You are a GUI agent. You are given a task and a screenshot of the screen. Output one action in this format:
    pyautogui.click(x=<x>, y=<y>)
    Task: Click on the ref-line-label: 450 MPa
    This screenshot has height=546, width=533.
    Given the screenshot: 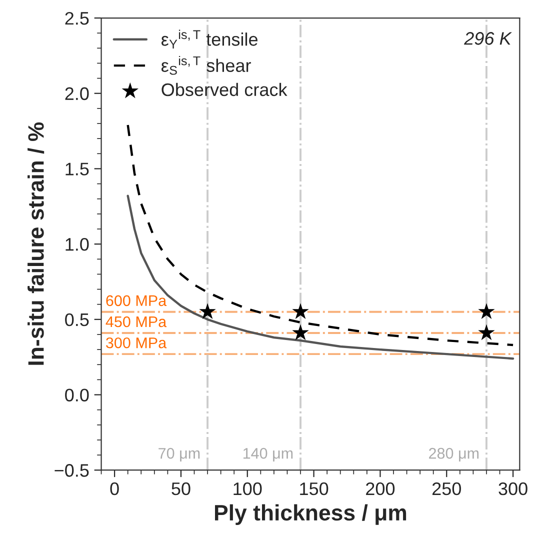 What is the action you would take?
    pyautogui.click(x=136, y=322)
    